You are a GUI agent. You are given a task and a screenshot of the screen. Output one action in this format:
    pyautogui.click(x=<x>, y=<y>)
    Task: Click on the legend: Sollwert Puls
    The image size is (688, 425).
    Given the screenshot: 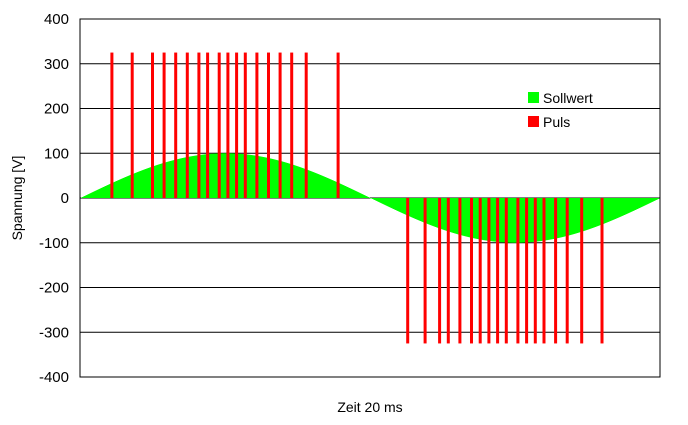 What is the action you would take?
    pyautogui.click(x=560, y=110)
    